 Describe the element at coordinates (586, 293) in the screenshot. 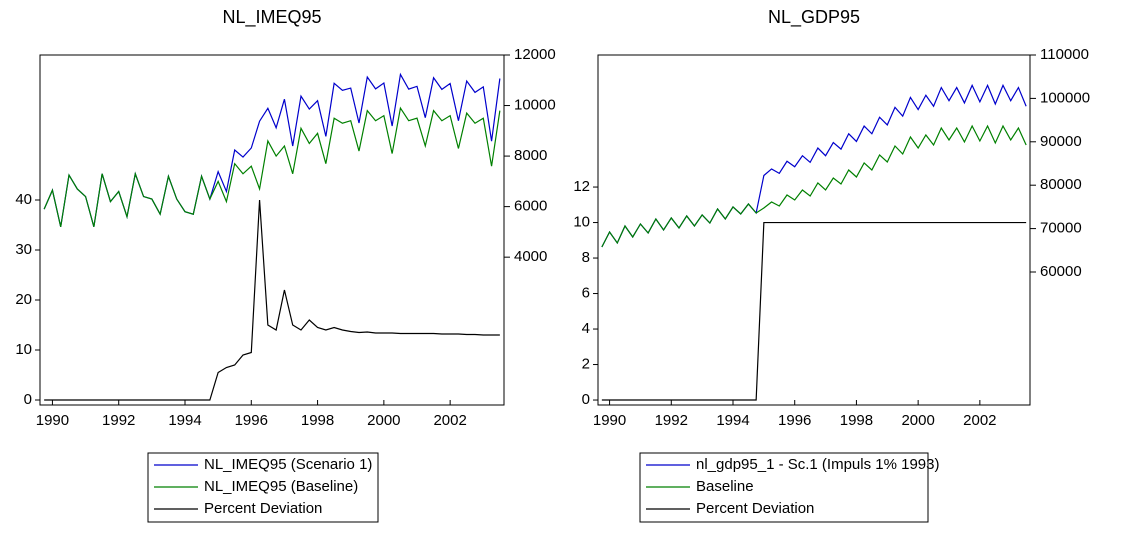

I see `y-tick-label: 6` at that location.